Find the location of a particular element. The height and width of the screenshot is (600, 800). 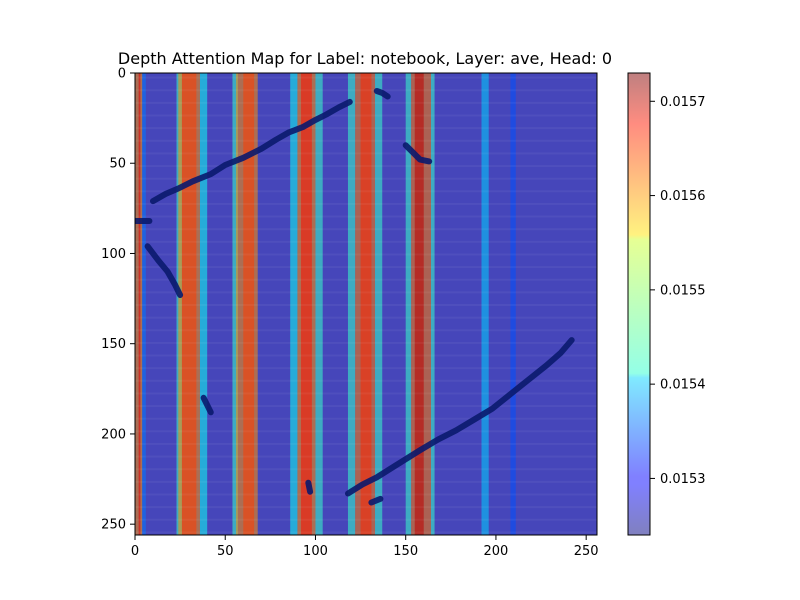

x-tick-label: 50 is located at coordinates (225, 551).